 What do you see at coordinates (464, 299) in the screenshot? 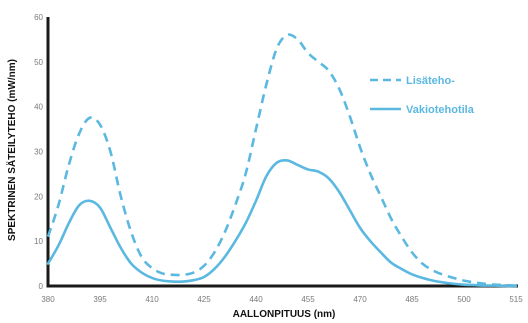
I see `x-tick-label: 500` at bounding box center [464, 299].